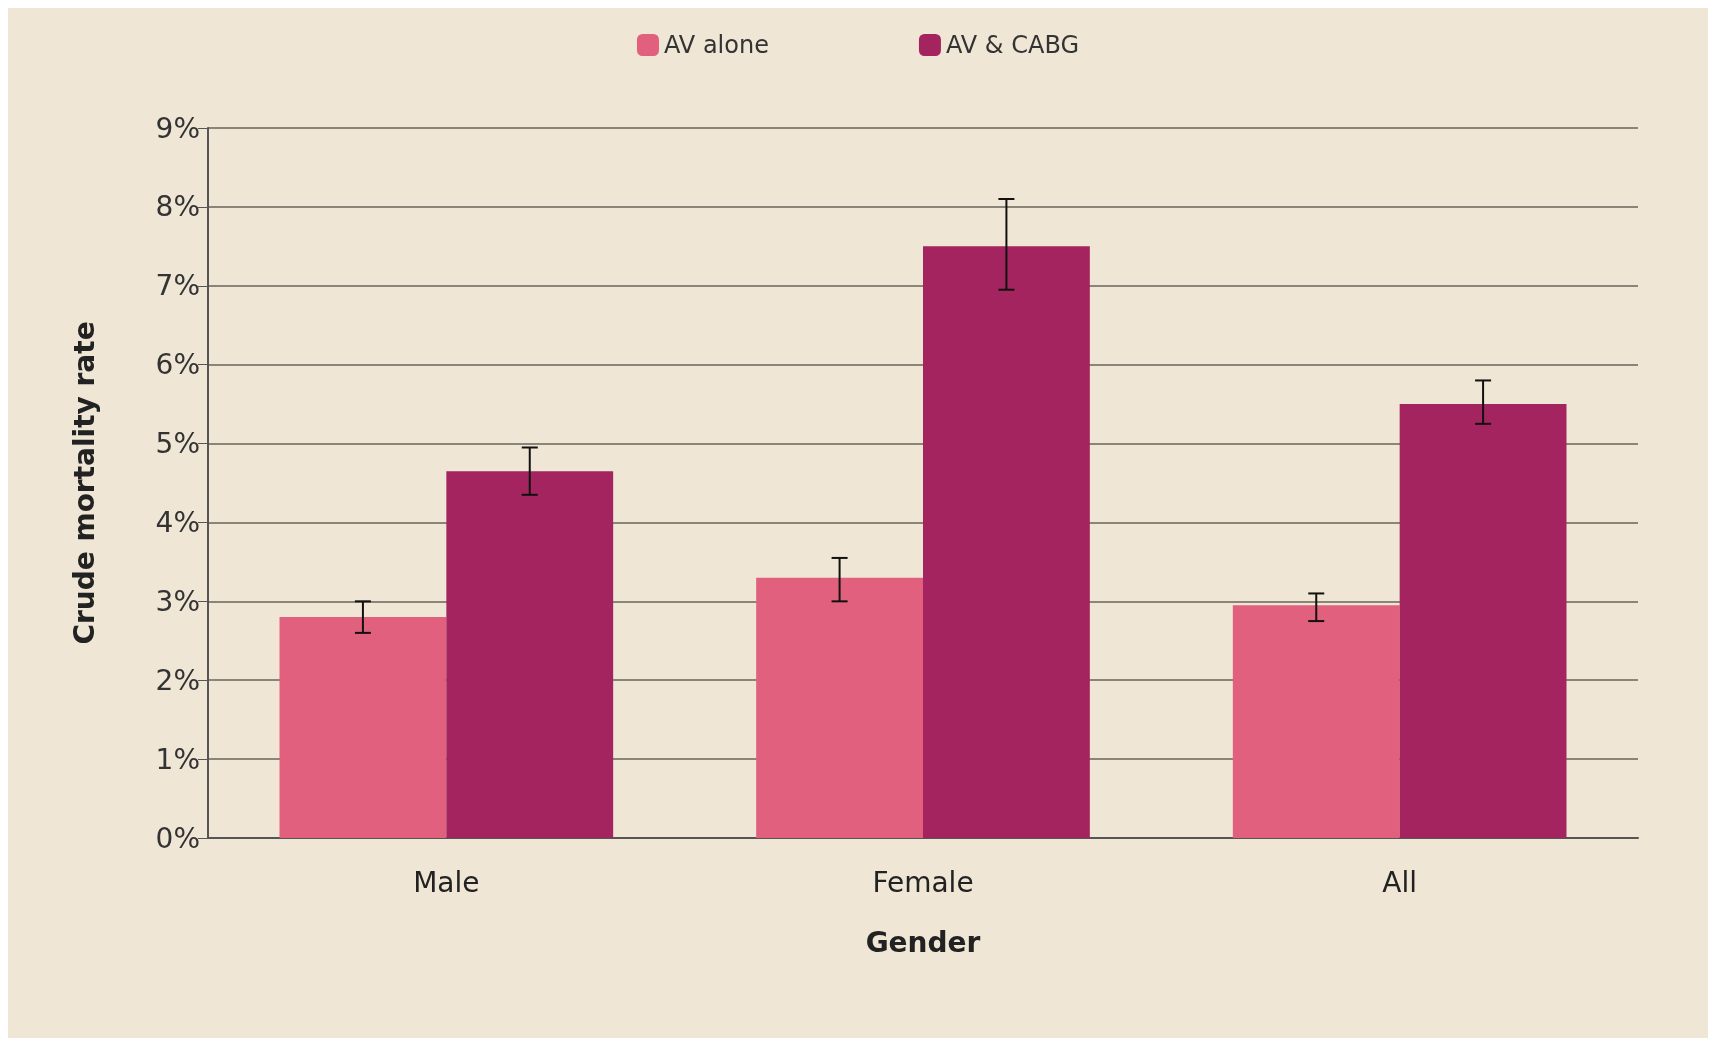  Describe the element at coordinates (1012, 45) in the screenshot. I see `legend-label: AV & CABG` at that location.